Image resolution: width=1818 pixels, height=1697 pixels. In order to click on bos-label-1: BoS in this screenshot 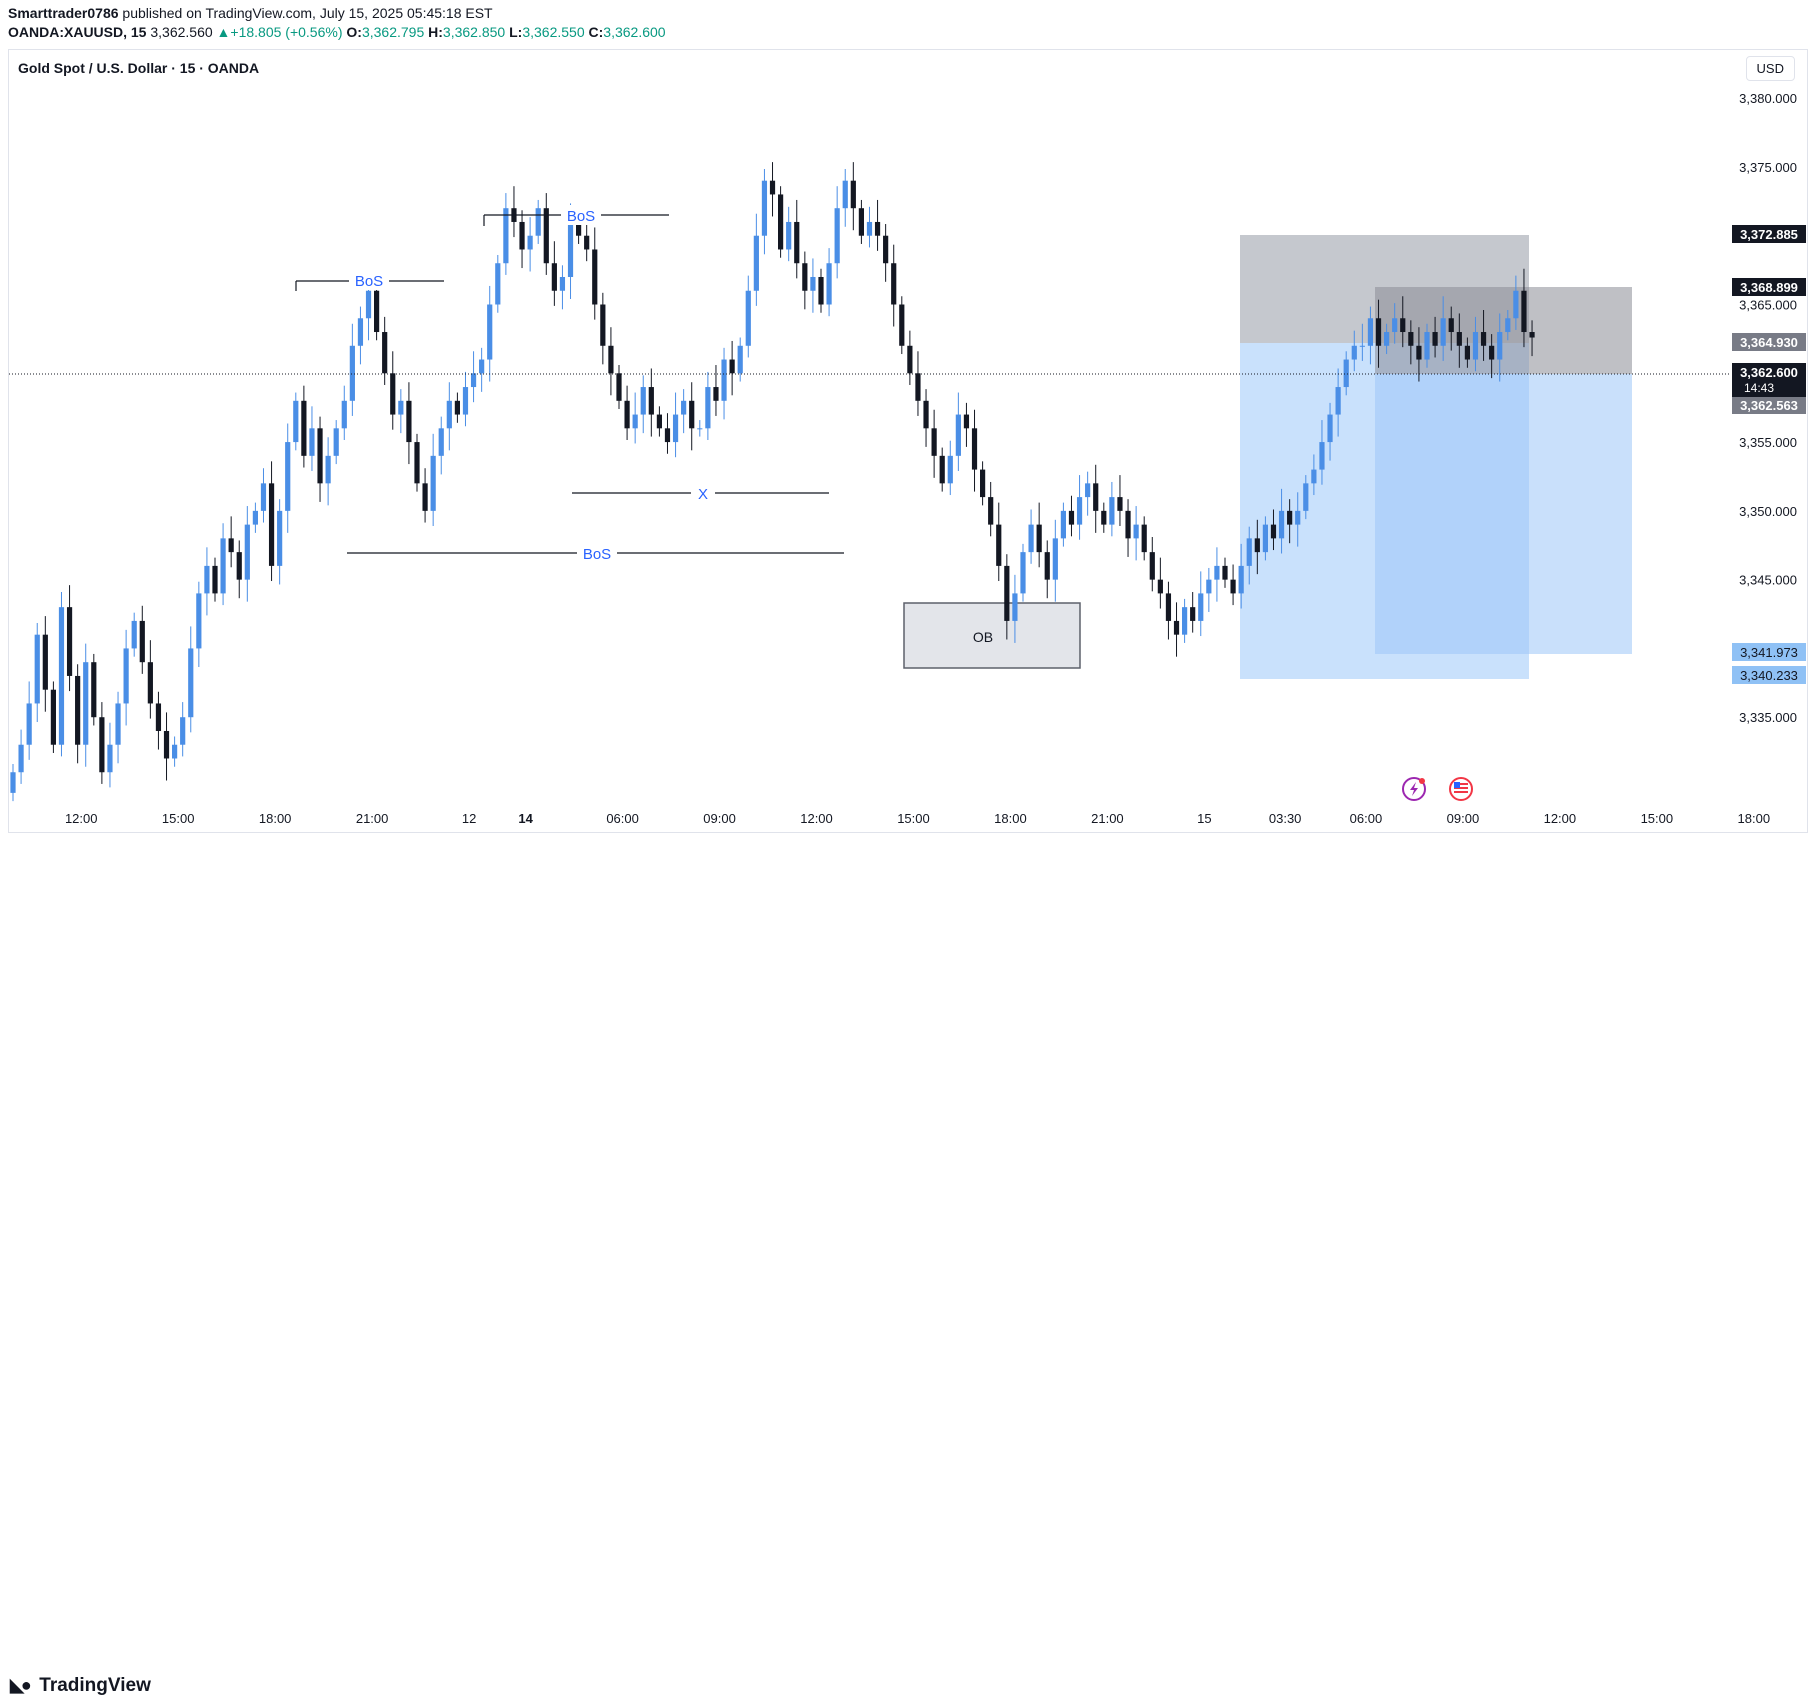, I will do `click(369, 281)`.